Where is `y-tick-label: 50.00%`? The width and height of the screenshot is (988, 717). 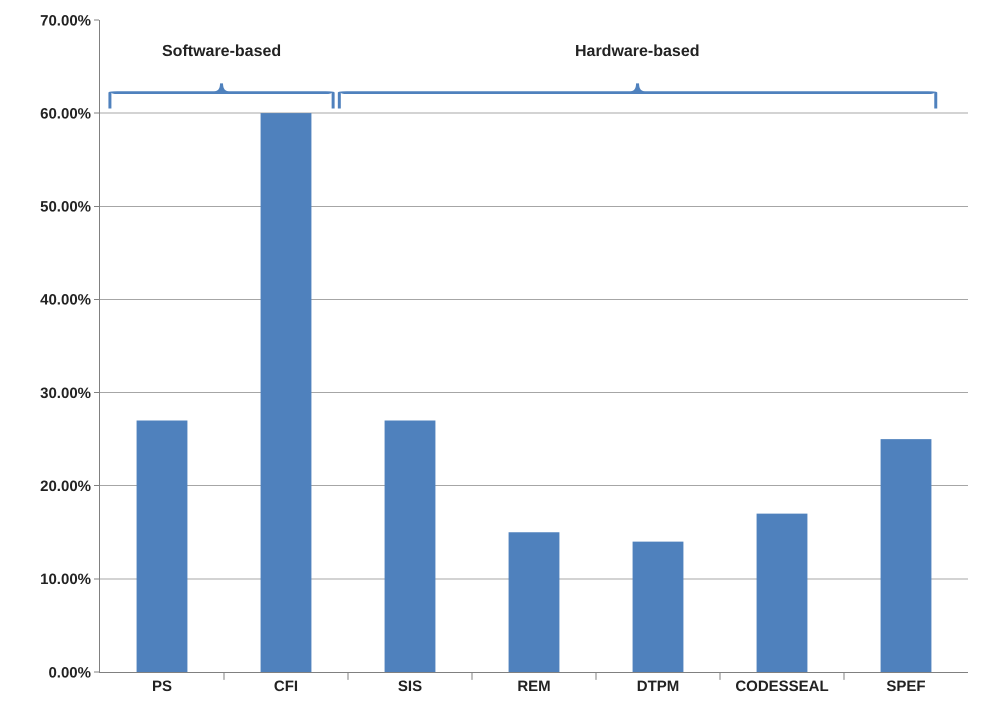 y-tick-label: 50.00% is located at coordinates (65, 207).